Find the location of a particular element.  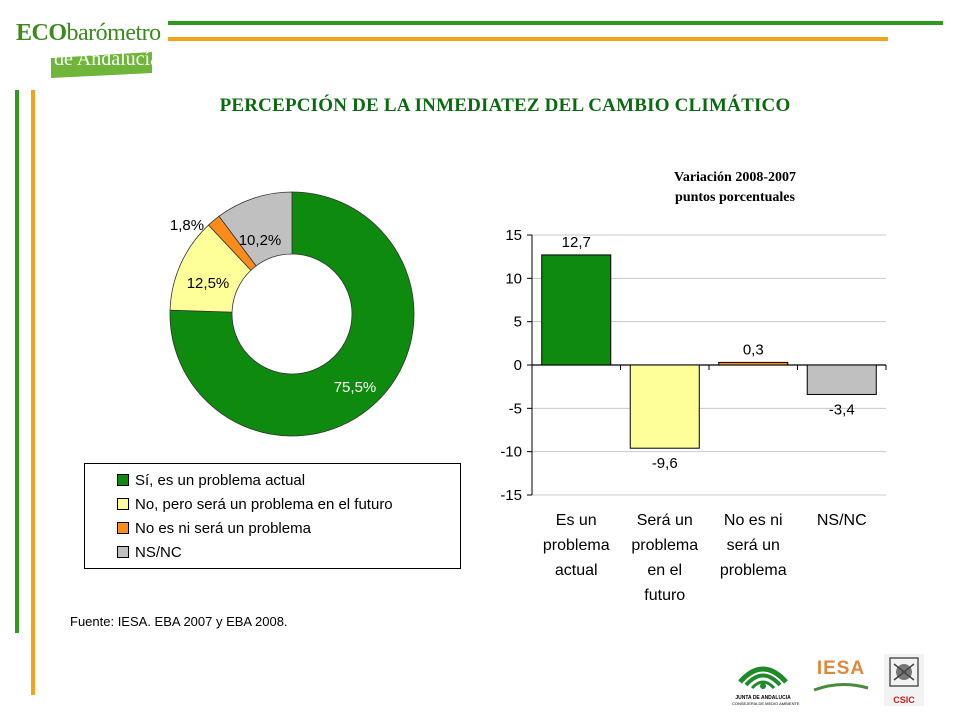

x-category-label: en el is located at coordinates (664, 570).